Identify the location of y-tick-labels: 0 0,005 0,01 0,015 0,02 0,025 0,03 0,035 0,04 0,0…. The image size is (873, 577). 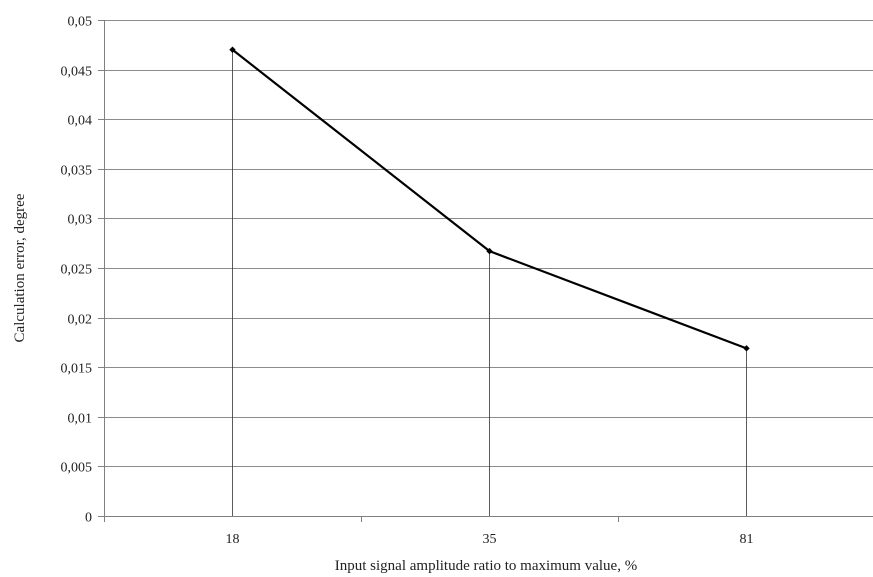
(77, 270).